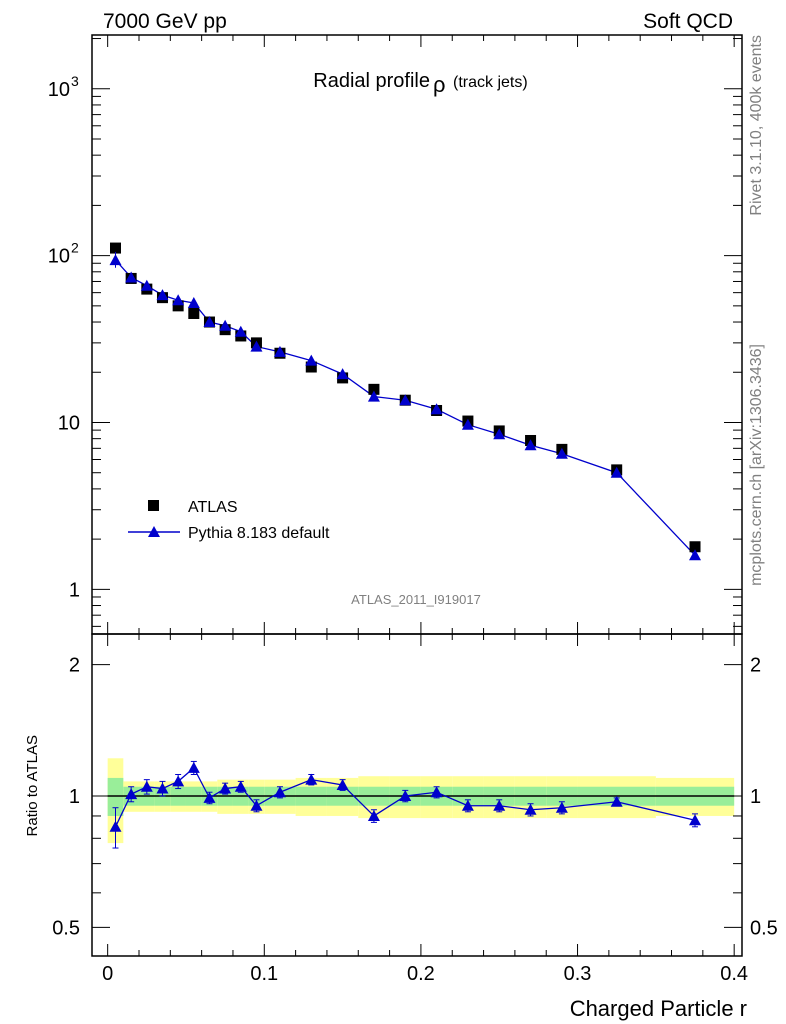 The image size is (786, 1024). I want to click on ratio-y-tick-label-right: 2, so click(755, 666).